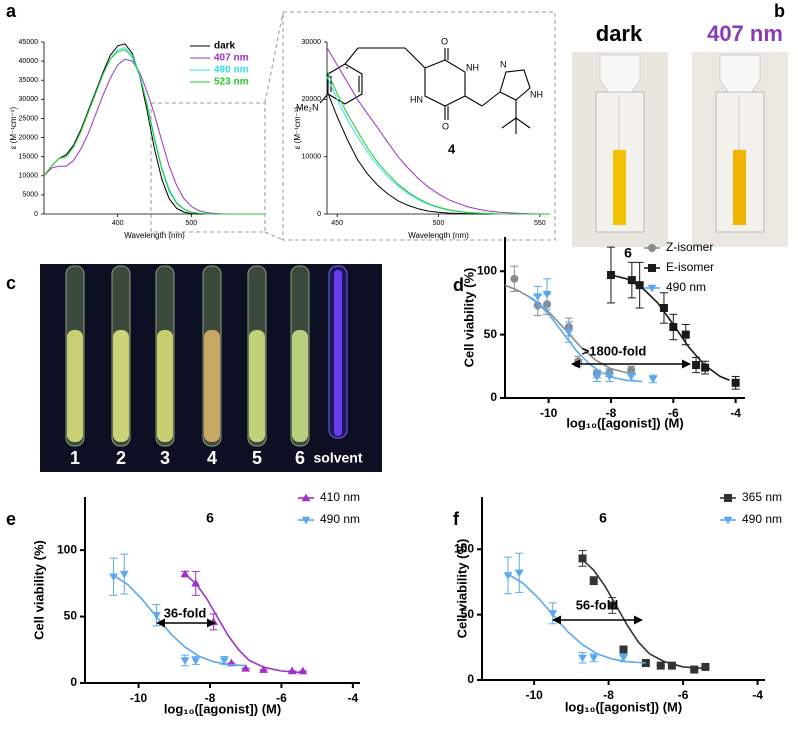 This screenshot has height=730, width=798. What do you see at coordinates (185, 612) in the screenshot?
I see `annotation: 36-fold` at bounding box center [185, 612].